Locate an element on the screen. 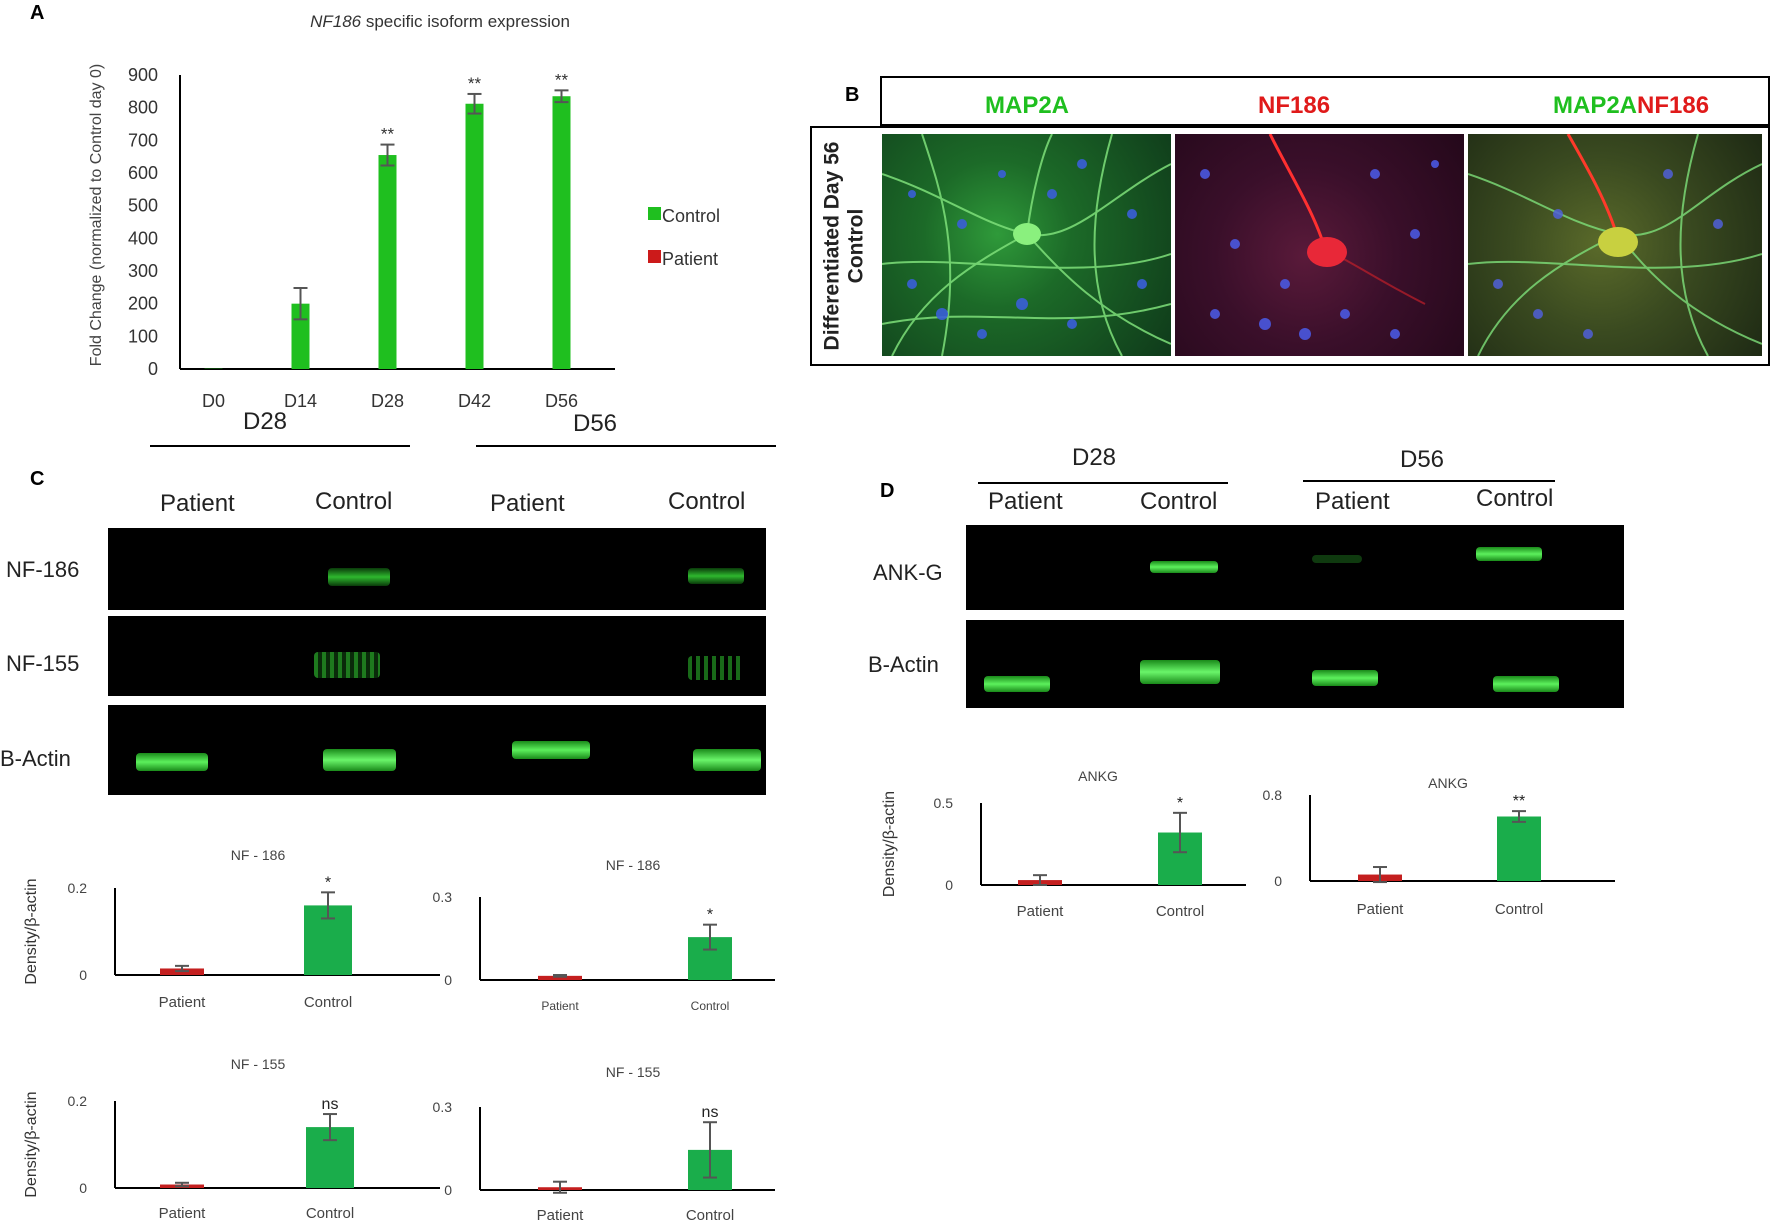  micrograph-nf186 is located at coordinates (1319, 245).